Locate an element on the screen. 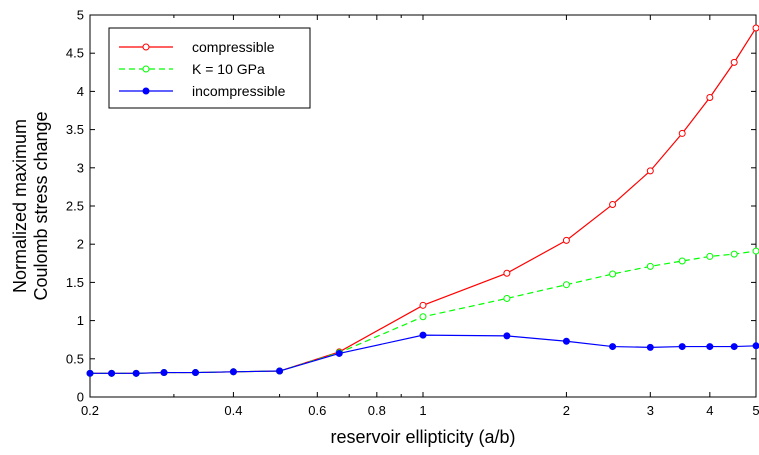 Image resolution: width=759 pixels, height=455 pixels. legend-item: compressible is located at coordinates (197, 47).